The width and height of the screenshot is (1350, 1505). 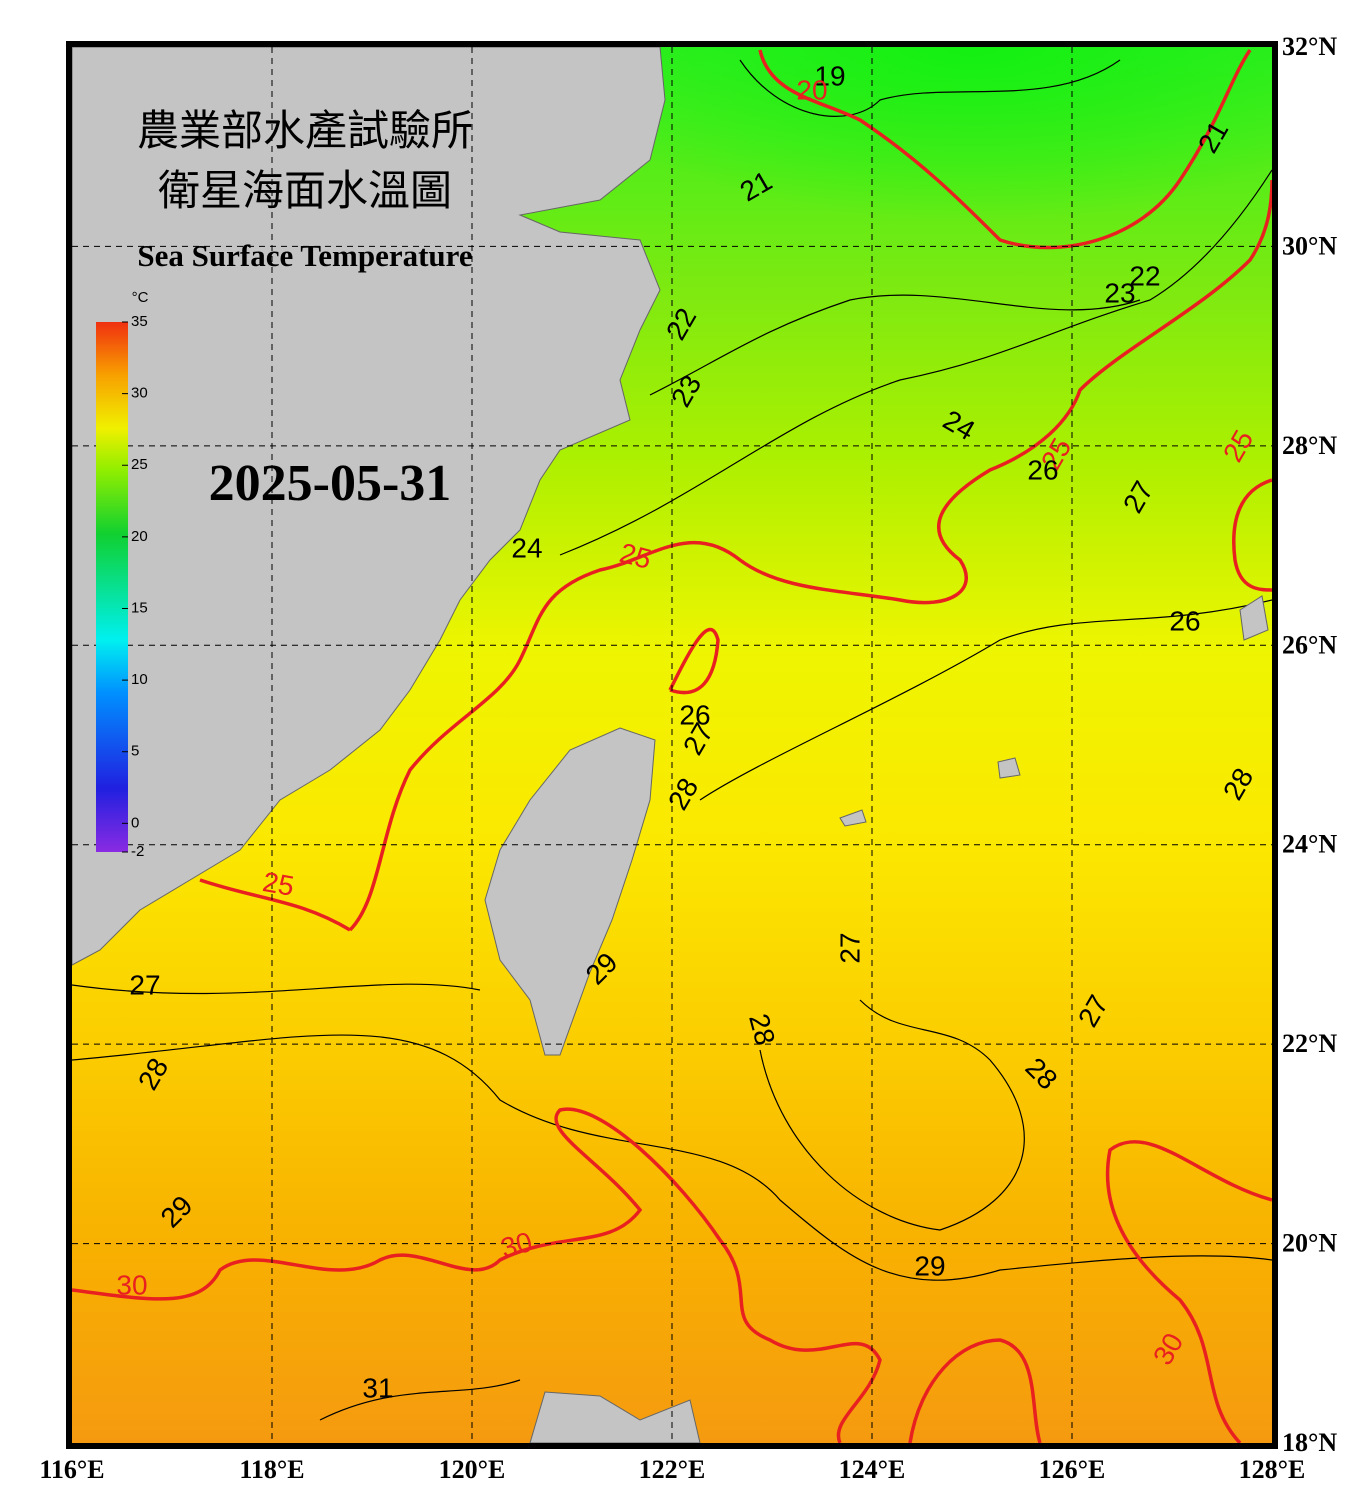 What do you see at coordinates (305, 131) in the screenshot?
I see `title-line-1: 農業部水產試驗所` at bounding box center [305, 131].